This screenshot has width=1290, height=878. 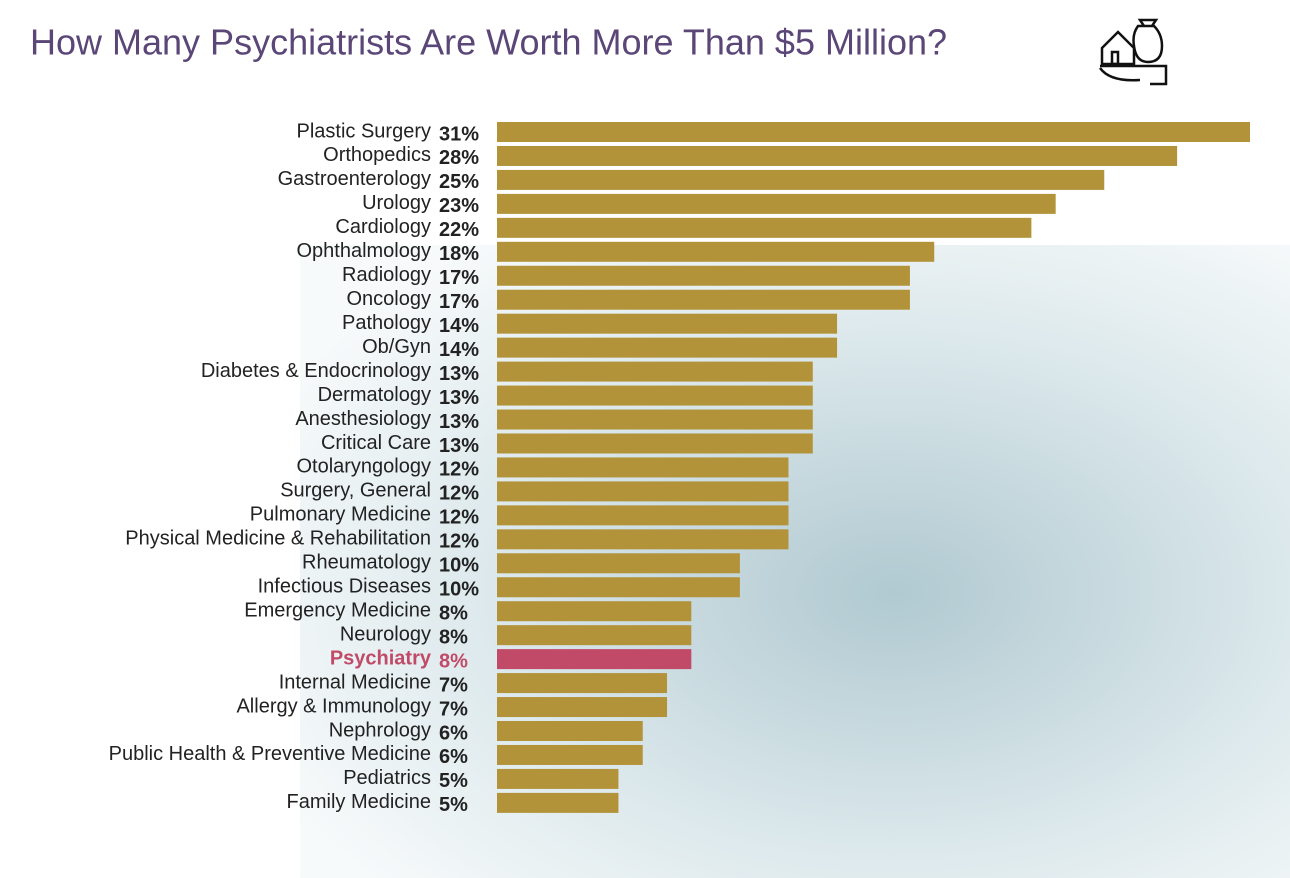 I want to click on category-label: Emergency Medicine, so click(x=337, y=610).